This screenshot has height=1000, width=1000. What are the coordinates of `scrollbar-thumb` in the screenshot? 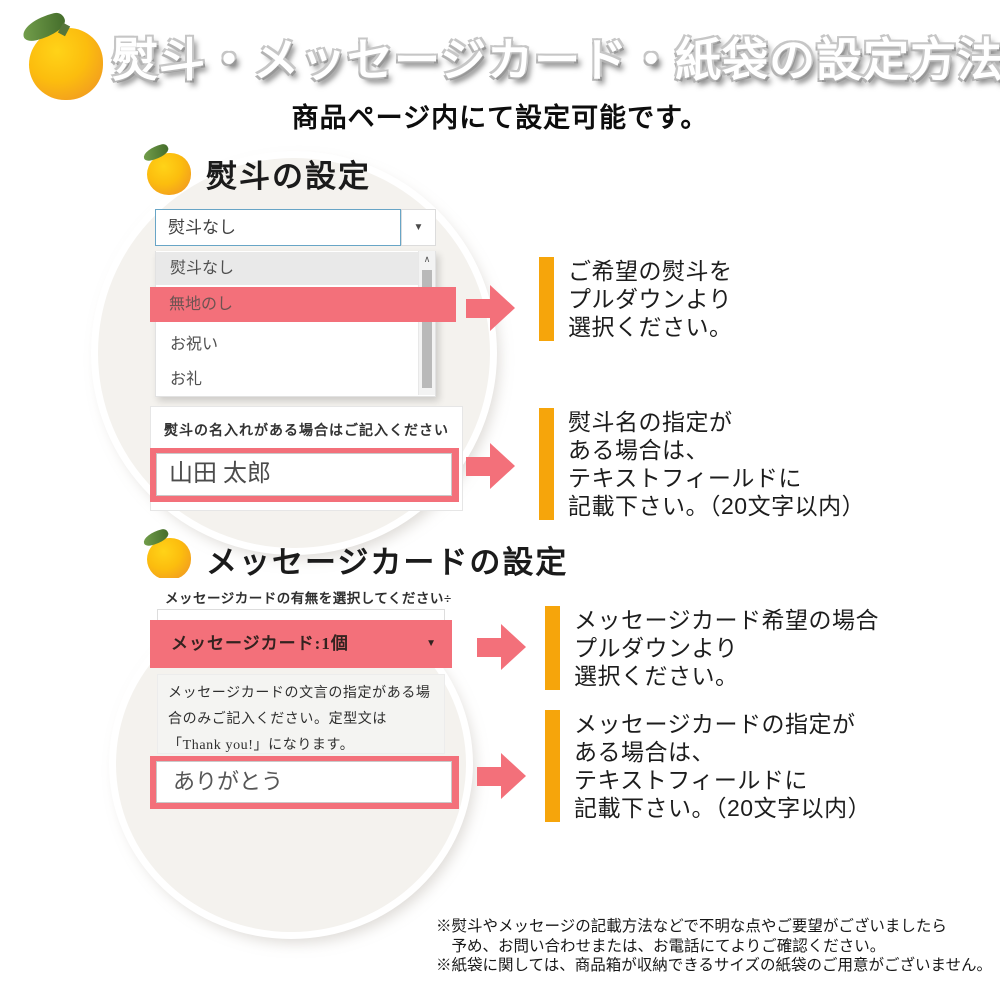 It's located at (427, 329).